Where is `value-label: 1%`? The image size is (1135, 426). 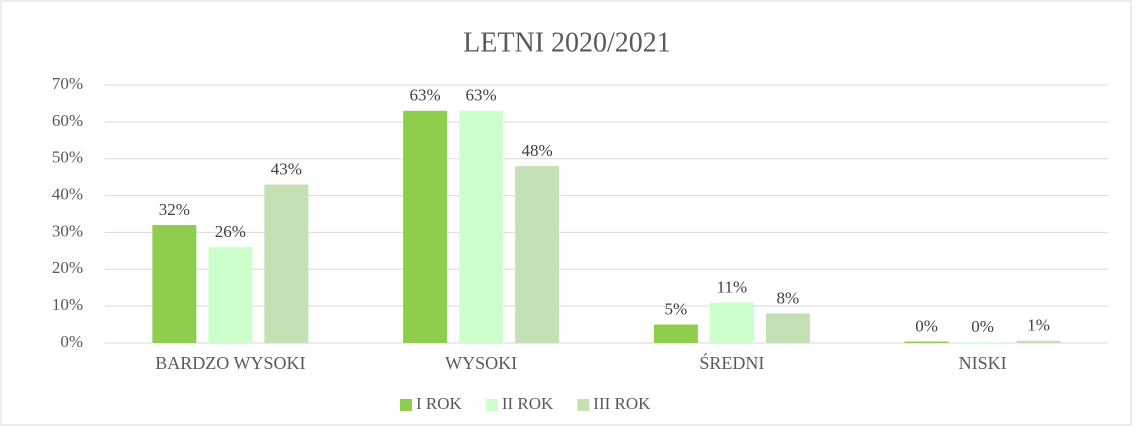
value-label: 1% is located at coordinates (1038, 325).